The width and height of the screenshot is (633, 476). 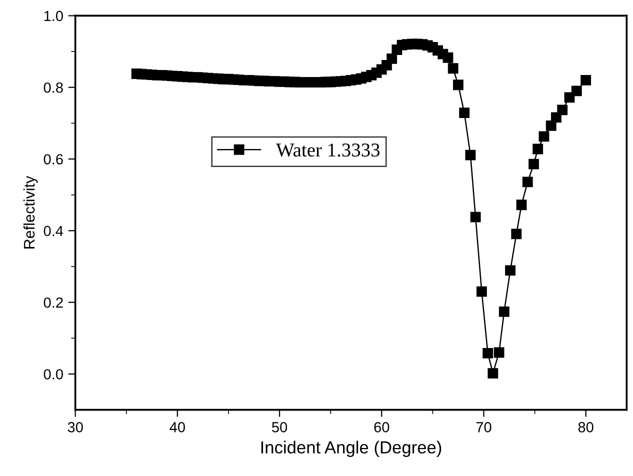 What do you see at coordinates (30, 212) in the screenshot?
I see `y-axis-title: Reflectivity` at bounding box center [30, 212].